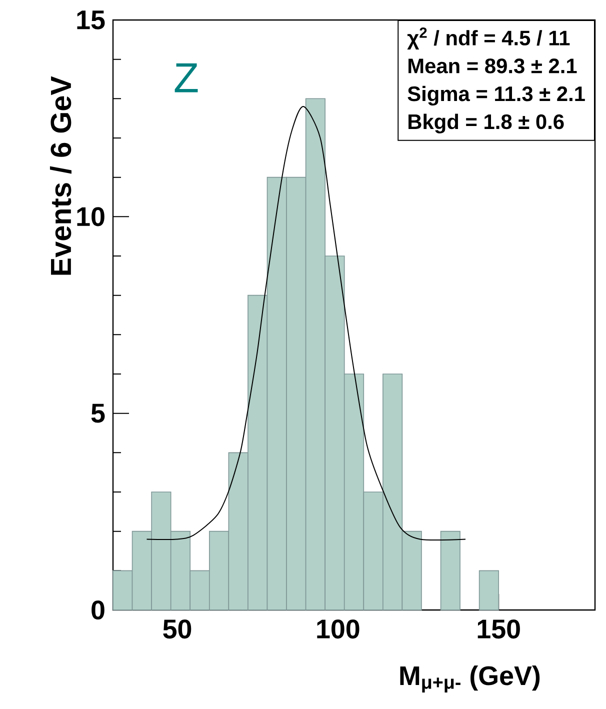 This screenshot has width=606, height=709. What do you see at coordinates (499, 629) in the screenshot?
I see `x-tick-label: 150` at bounding box center [499, 629].